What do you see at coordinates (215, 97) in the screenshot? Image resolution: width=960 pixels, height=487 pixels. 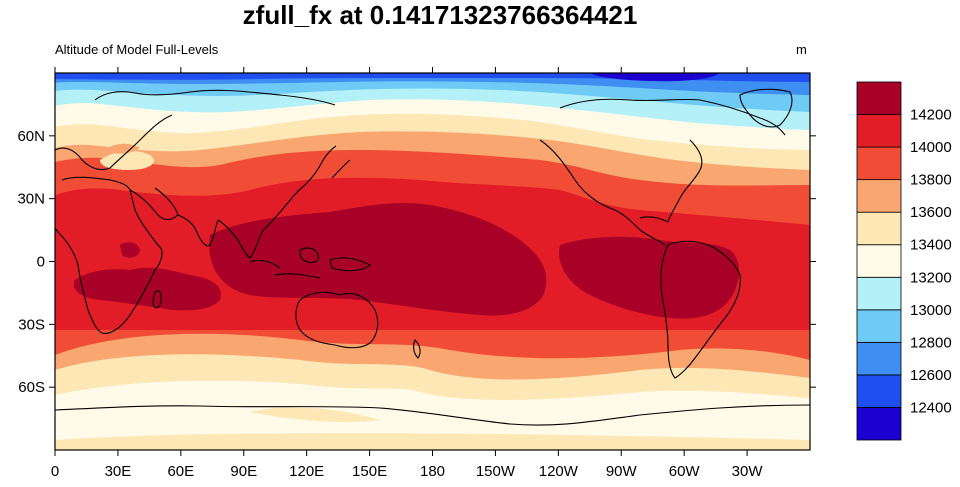 I see `north-eurasia-coast` at bounding box center [215, 97].